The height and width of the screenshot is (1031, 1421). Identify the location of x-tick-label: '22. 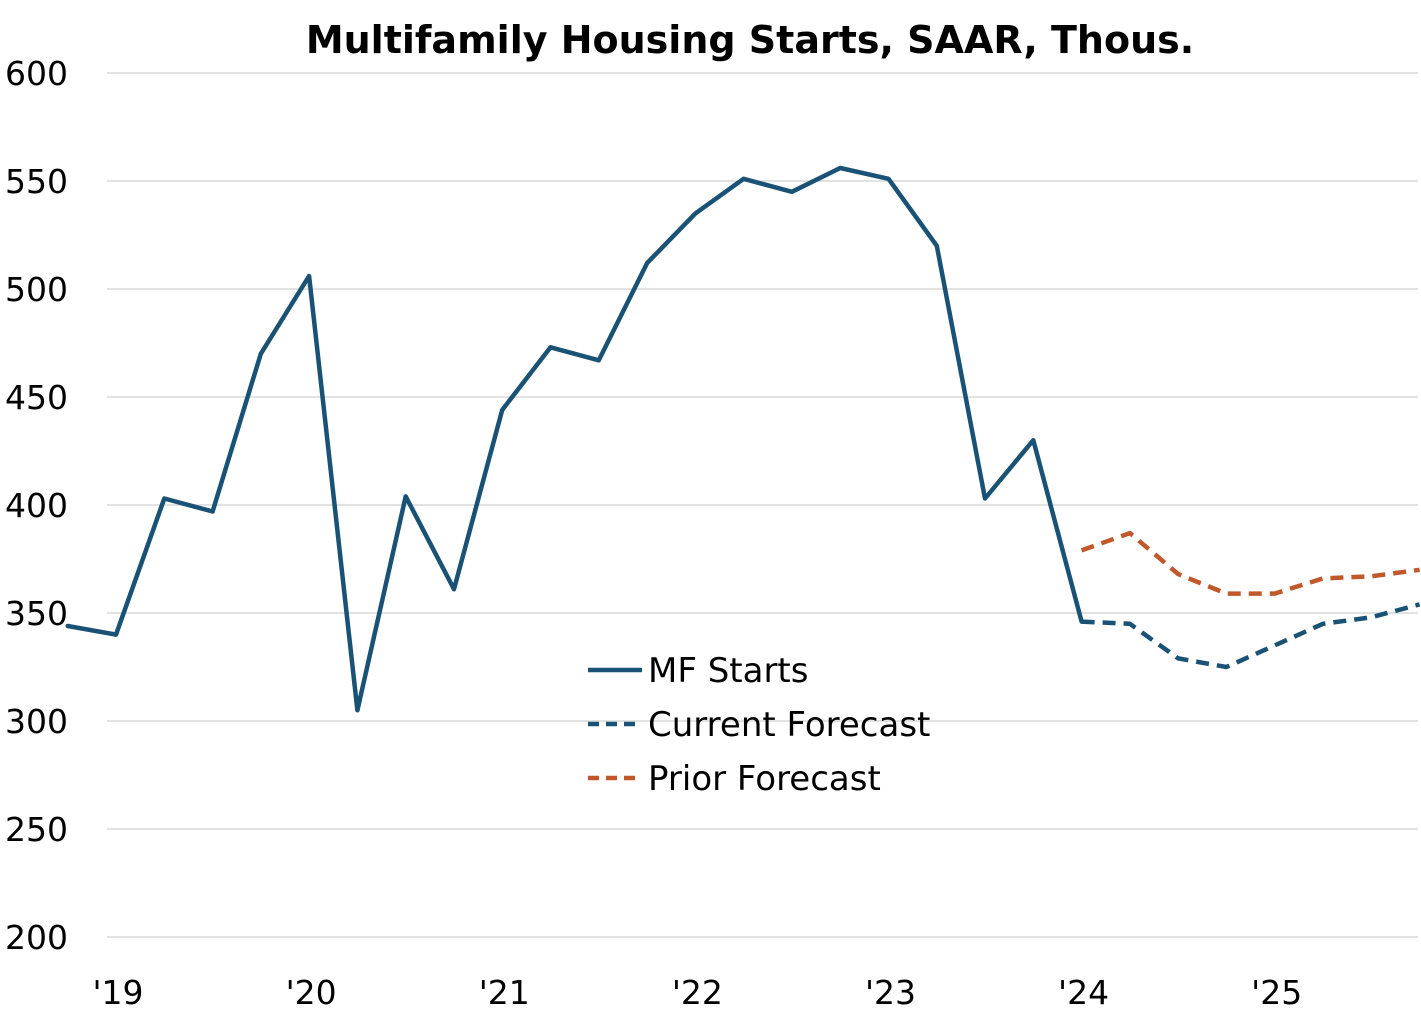
(697, 992).